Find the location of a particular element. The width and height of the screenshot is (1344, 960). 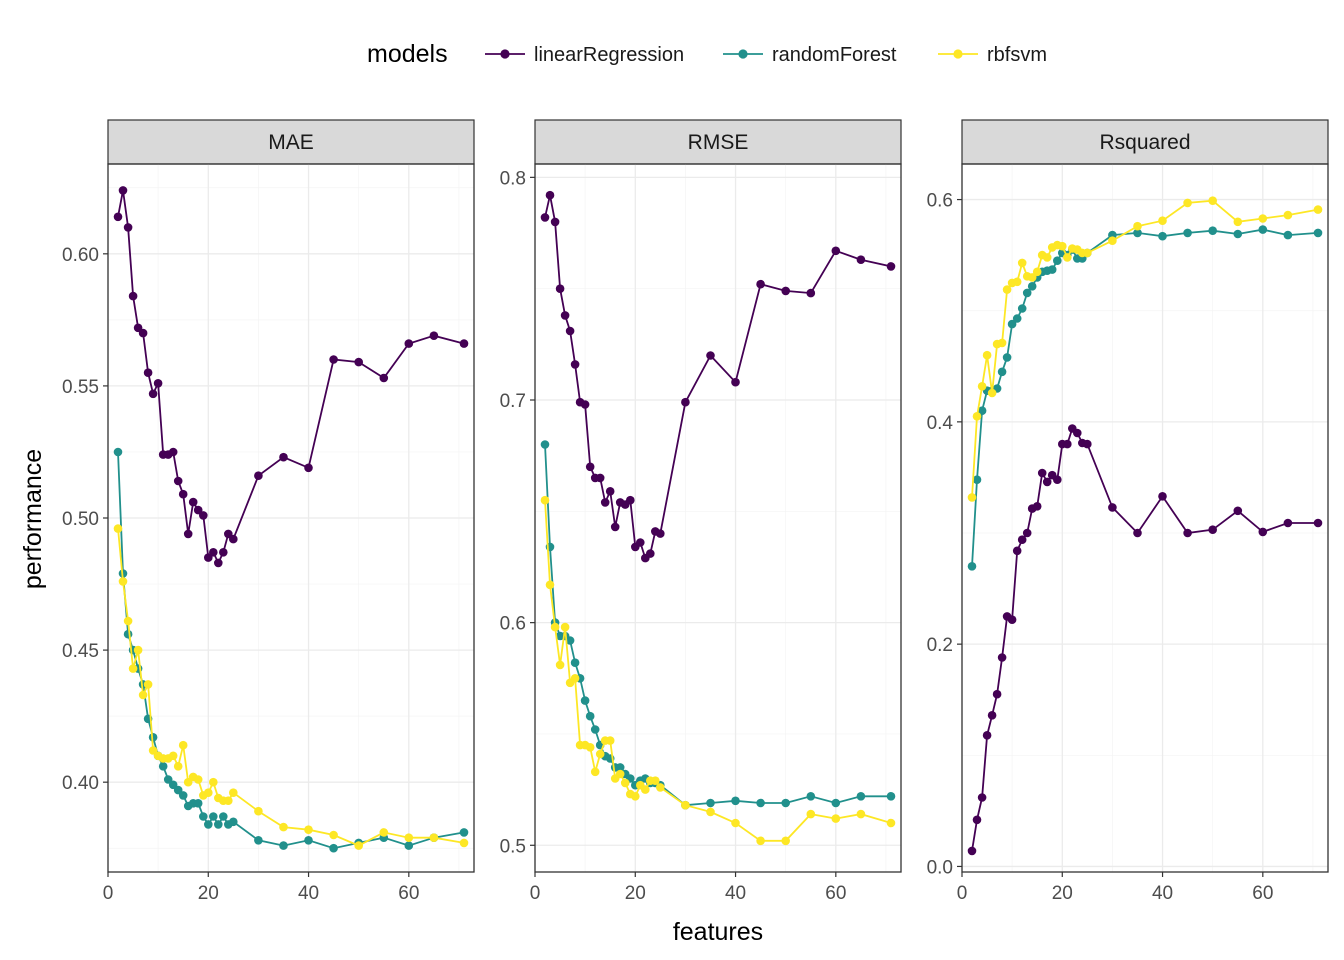

x-tick-label: 0 is located at coordinates (962, 893).